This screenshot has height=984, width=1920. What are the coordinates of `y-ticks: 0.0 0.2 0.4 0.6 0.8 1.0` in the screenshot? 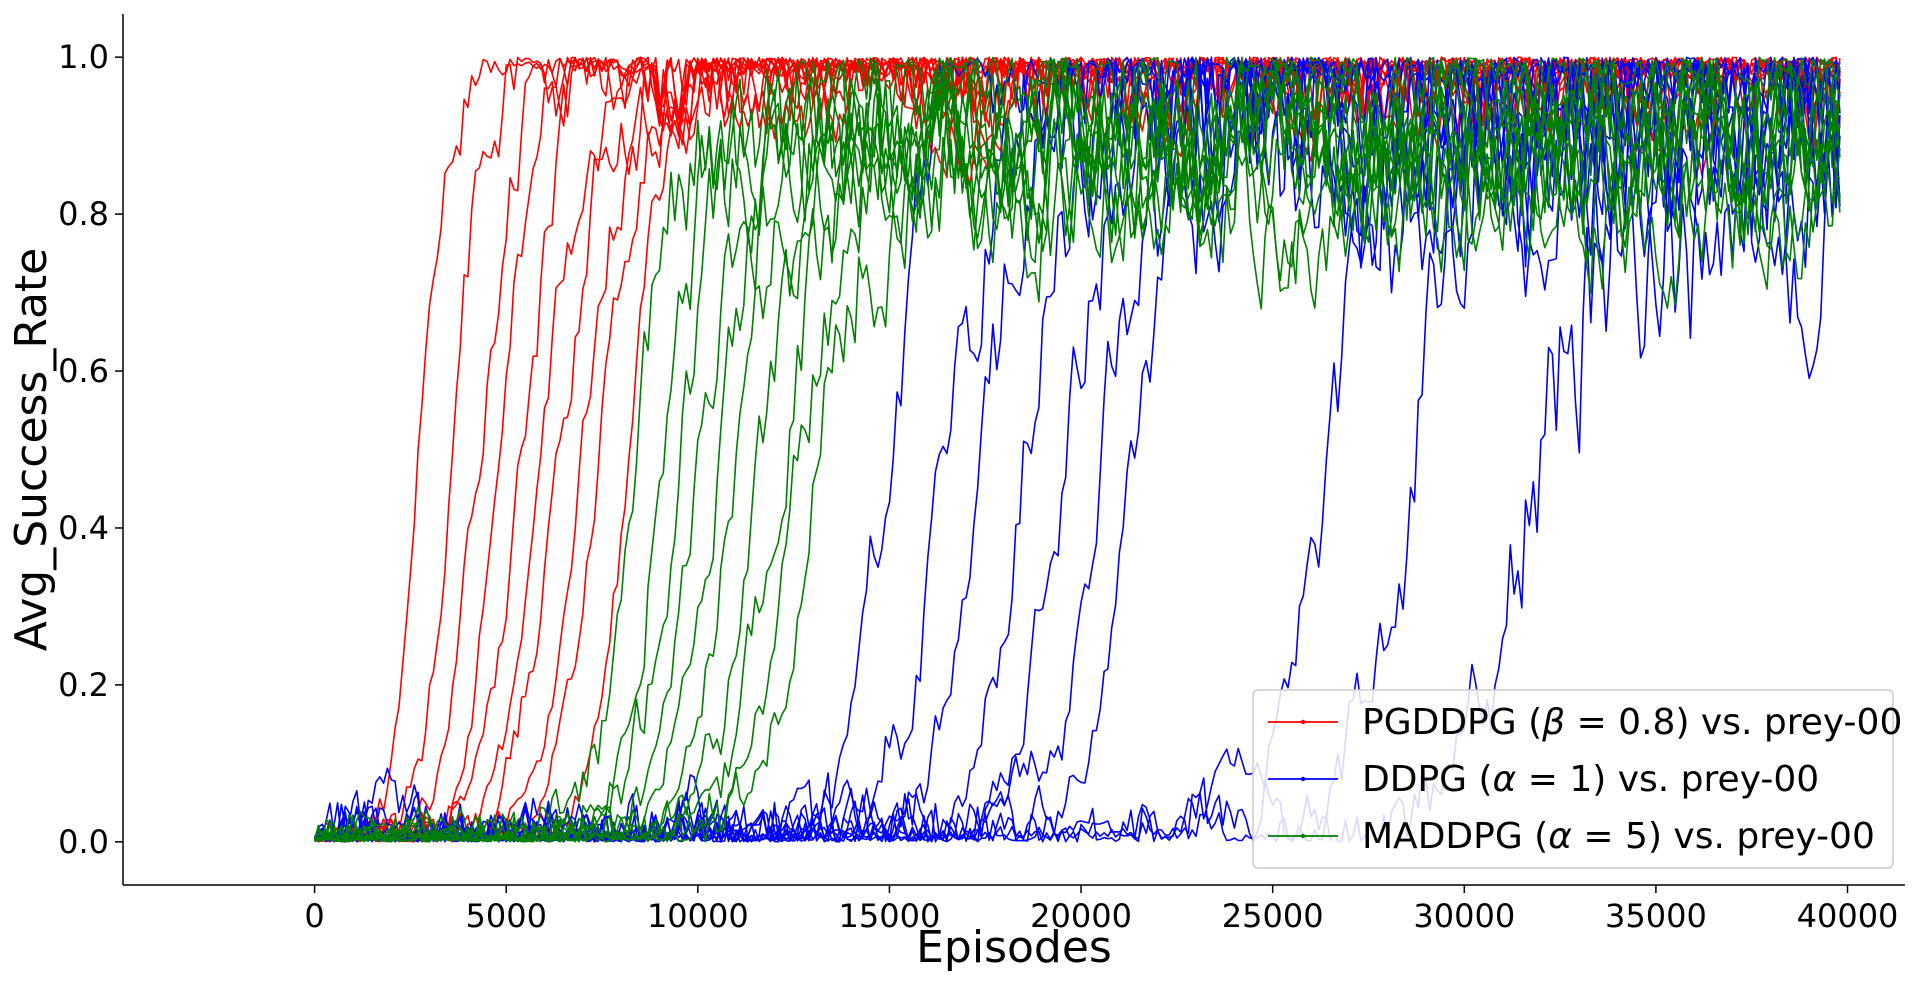 It's located at (90, 449).